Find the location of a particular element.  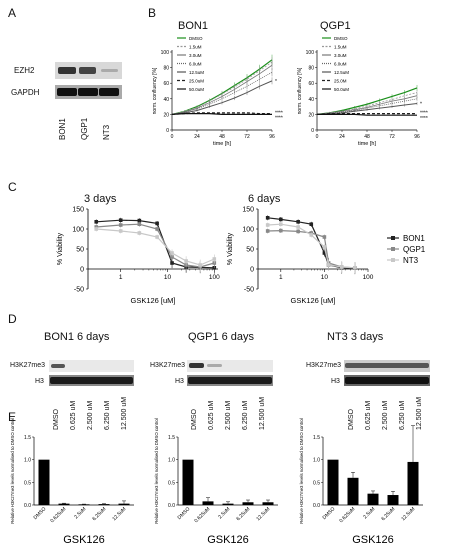

panel-letter-d: D is located at coordinates (12, 319).